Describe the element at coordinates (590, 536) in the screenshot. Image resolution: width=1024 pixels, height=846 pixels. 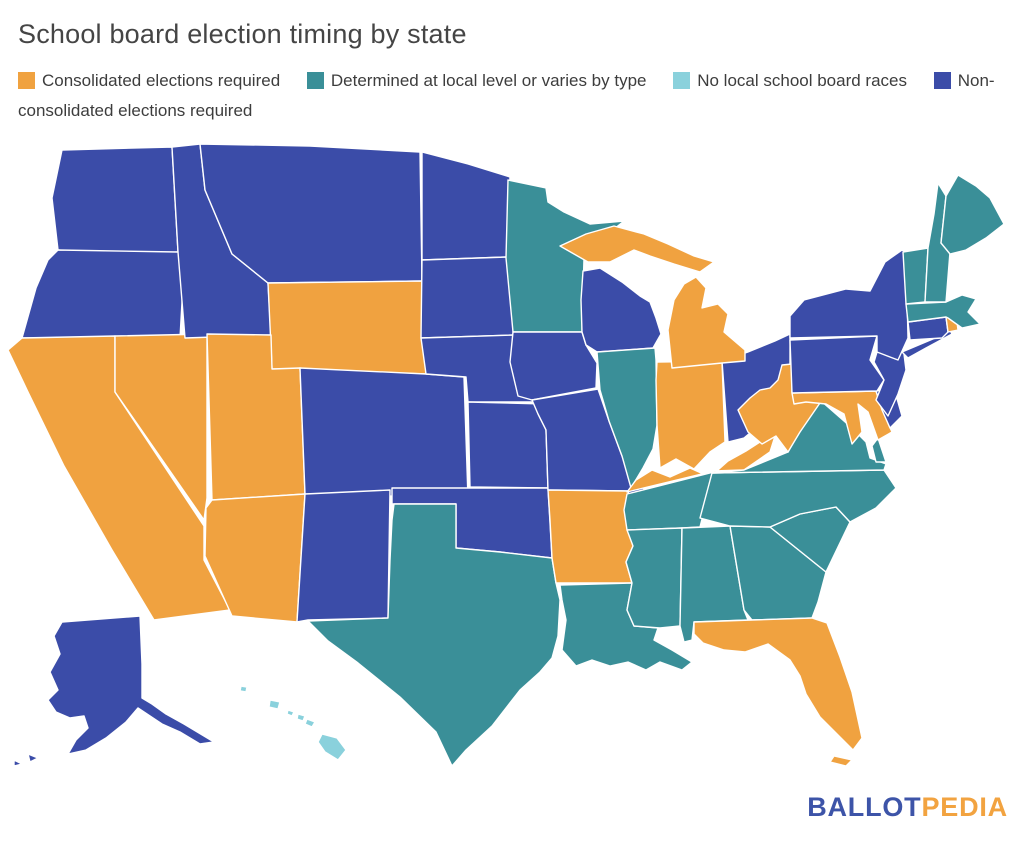
I see `state-ar` at that location.